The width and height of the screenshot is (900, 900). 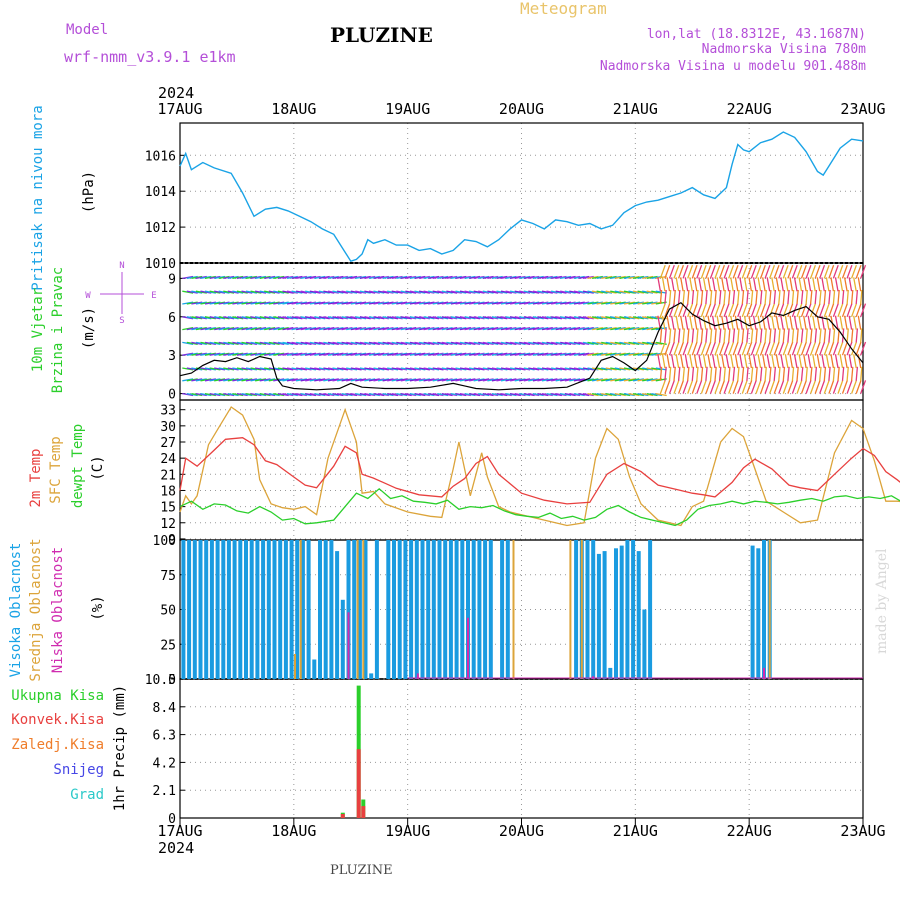 I want to click on cloud-mid-ylabel: Srednja Oblacnost, so click(x=36, y=609).